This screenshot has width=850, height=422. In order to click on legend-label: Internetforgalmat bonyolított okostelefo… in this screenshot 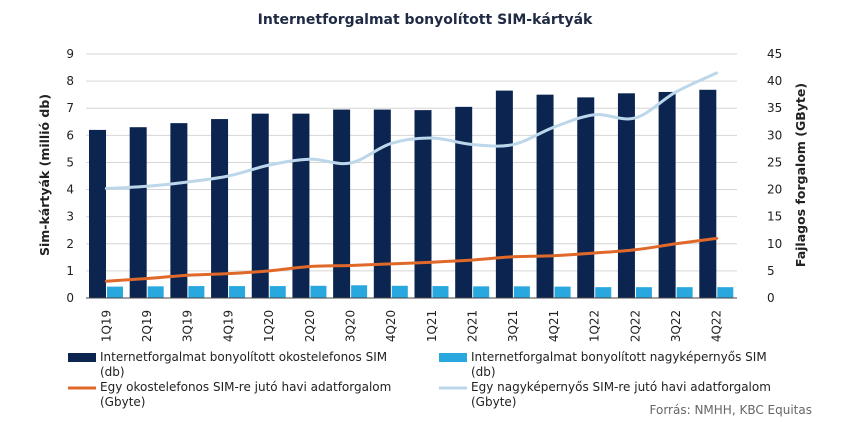, I will do `click(243, 364)`.